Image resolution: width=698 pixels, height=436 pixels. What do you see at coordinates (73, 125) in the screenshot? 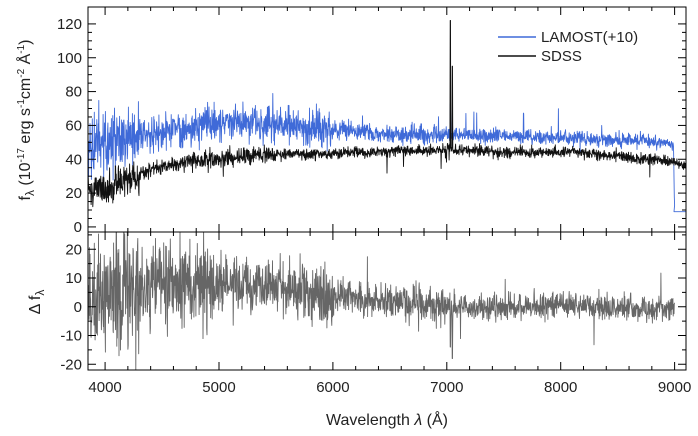
I see `y-tick-label: 60` at bounding box center [73, 125].